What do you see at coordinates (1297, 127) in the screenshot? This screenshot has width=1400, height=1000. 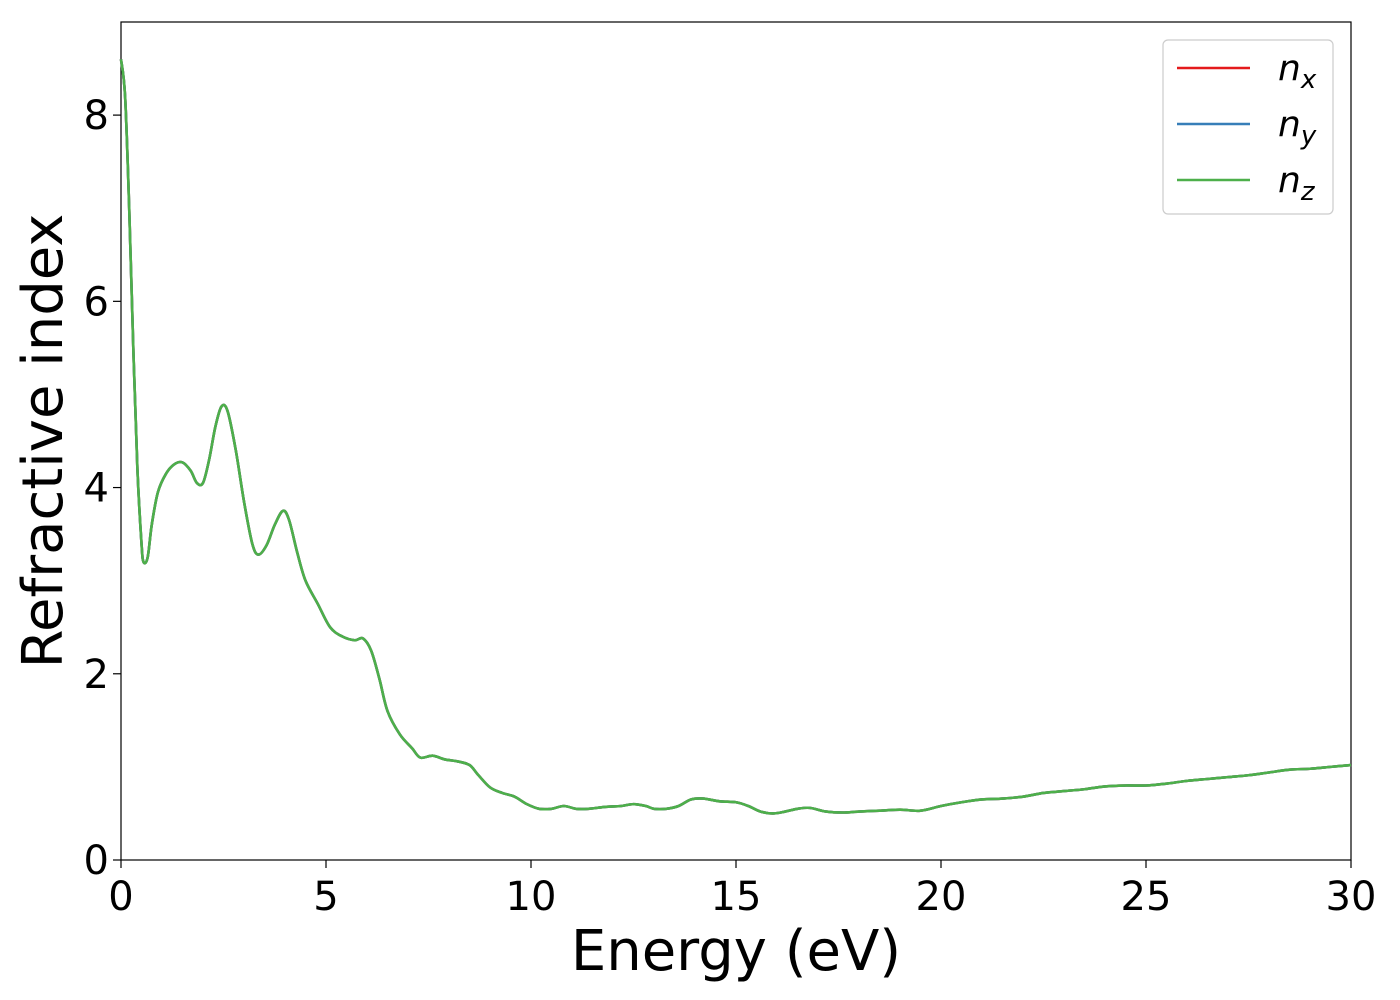 I see `legend-label-y: ny` at bounding box center [1297, 127].